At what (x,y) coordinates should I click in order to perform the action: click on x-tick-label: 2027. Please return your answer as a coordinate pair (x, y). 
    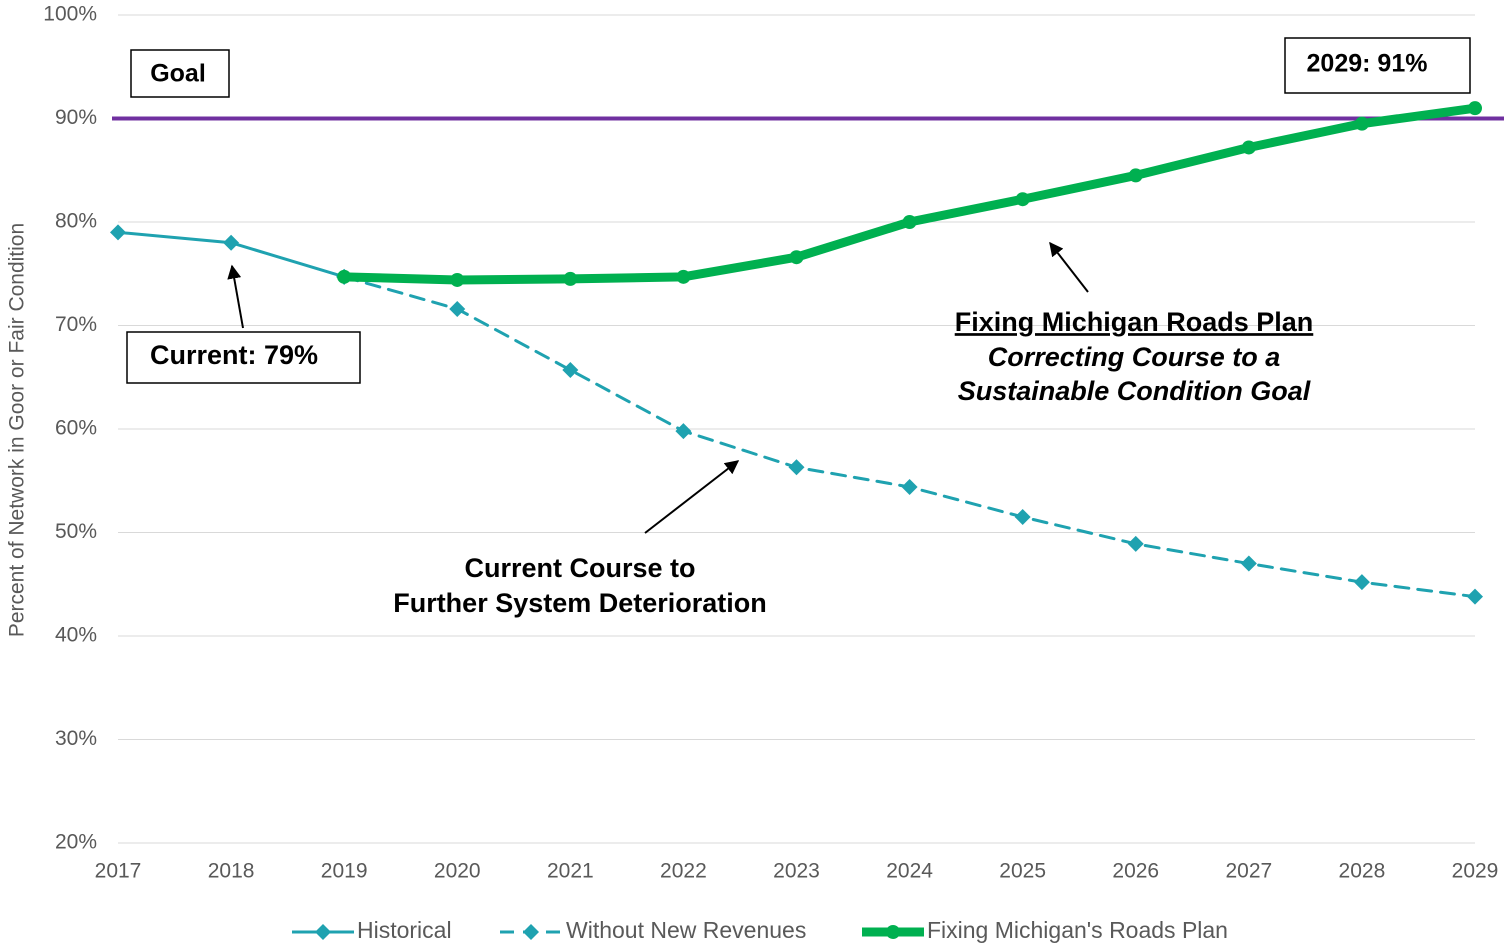
    Looking at the image, I should click on (1248, 871).